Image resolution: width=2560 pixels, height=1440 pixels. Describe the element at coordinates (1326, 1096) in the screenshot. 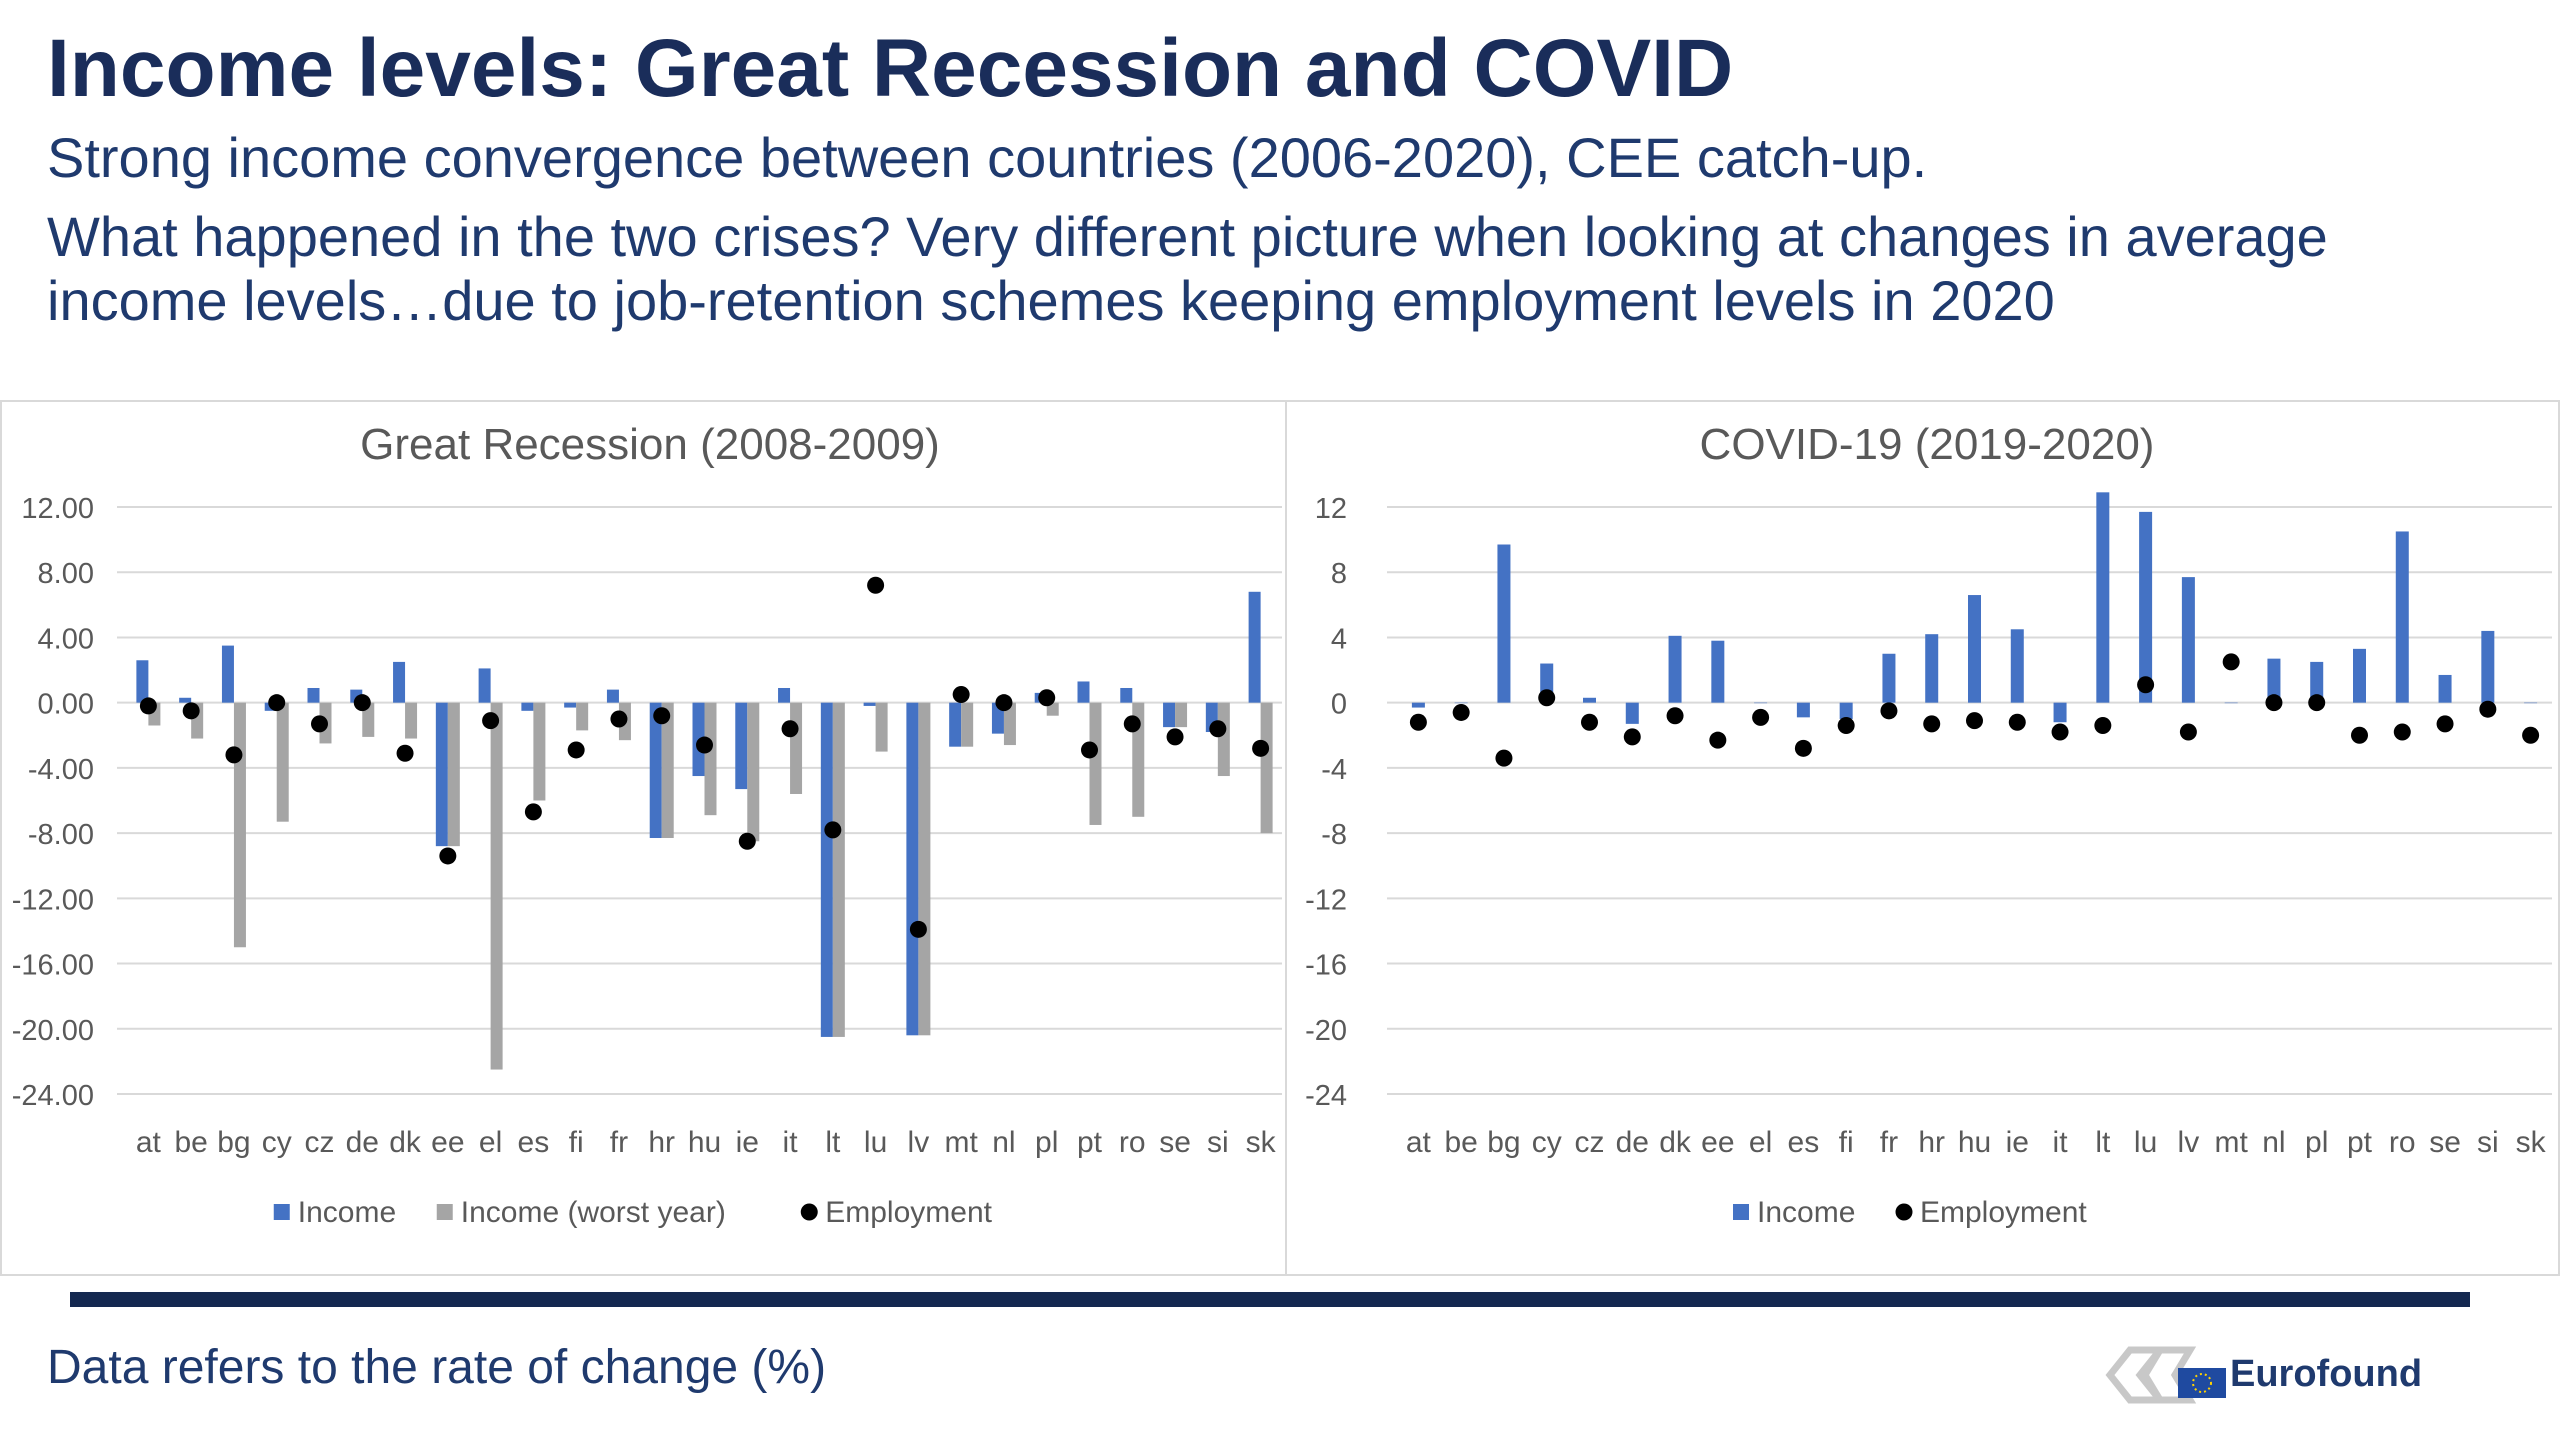

I see `y-tick-label: -24` at that location.